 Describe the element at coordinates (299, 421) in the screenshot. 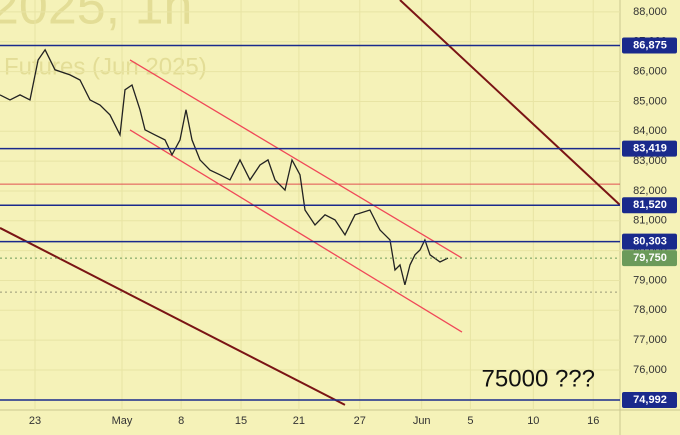

I see `x-tick-label: 21` at that location.